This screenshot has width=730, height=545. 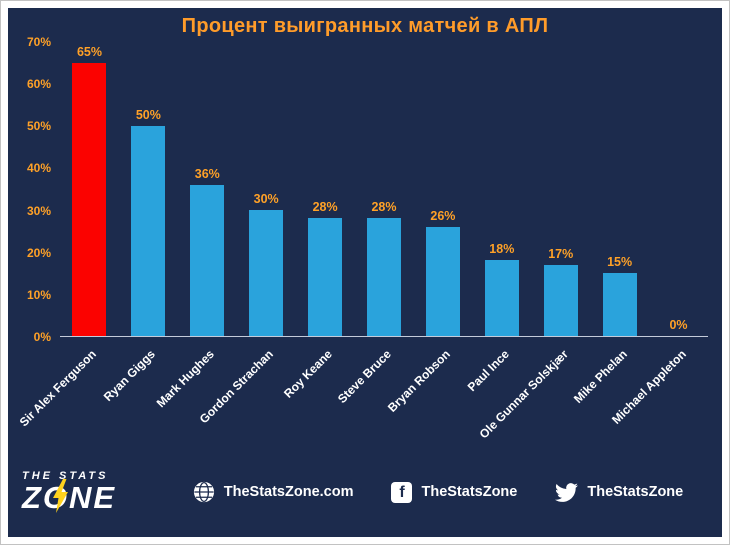 I want to click on website-link: TheStatsZone.com, so click(x=273, y=492).